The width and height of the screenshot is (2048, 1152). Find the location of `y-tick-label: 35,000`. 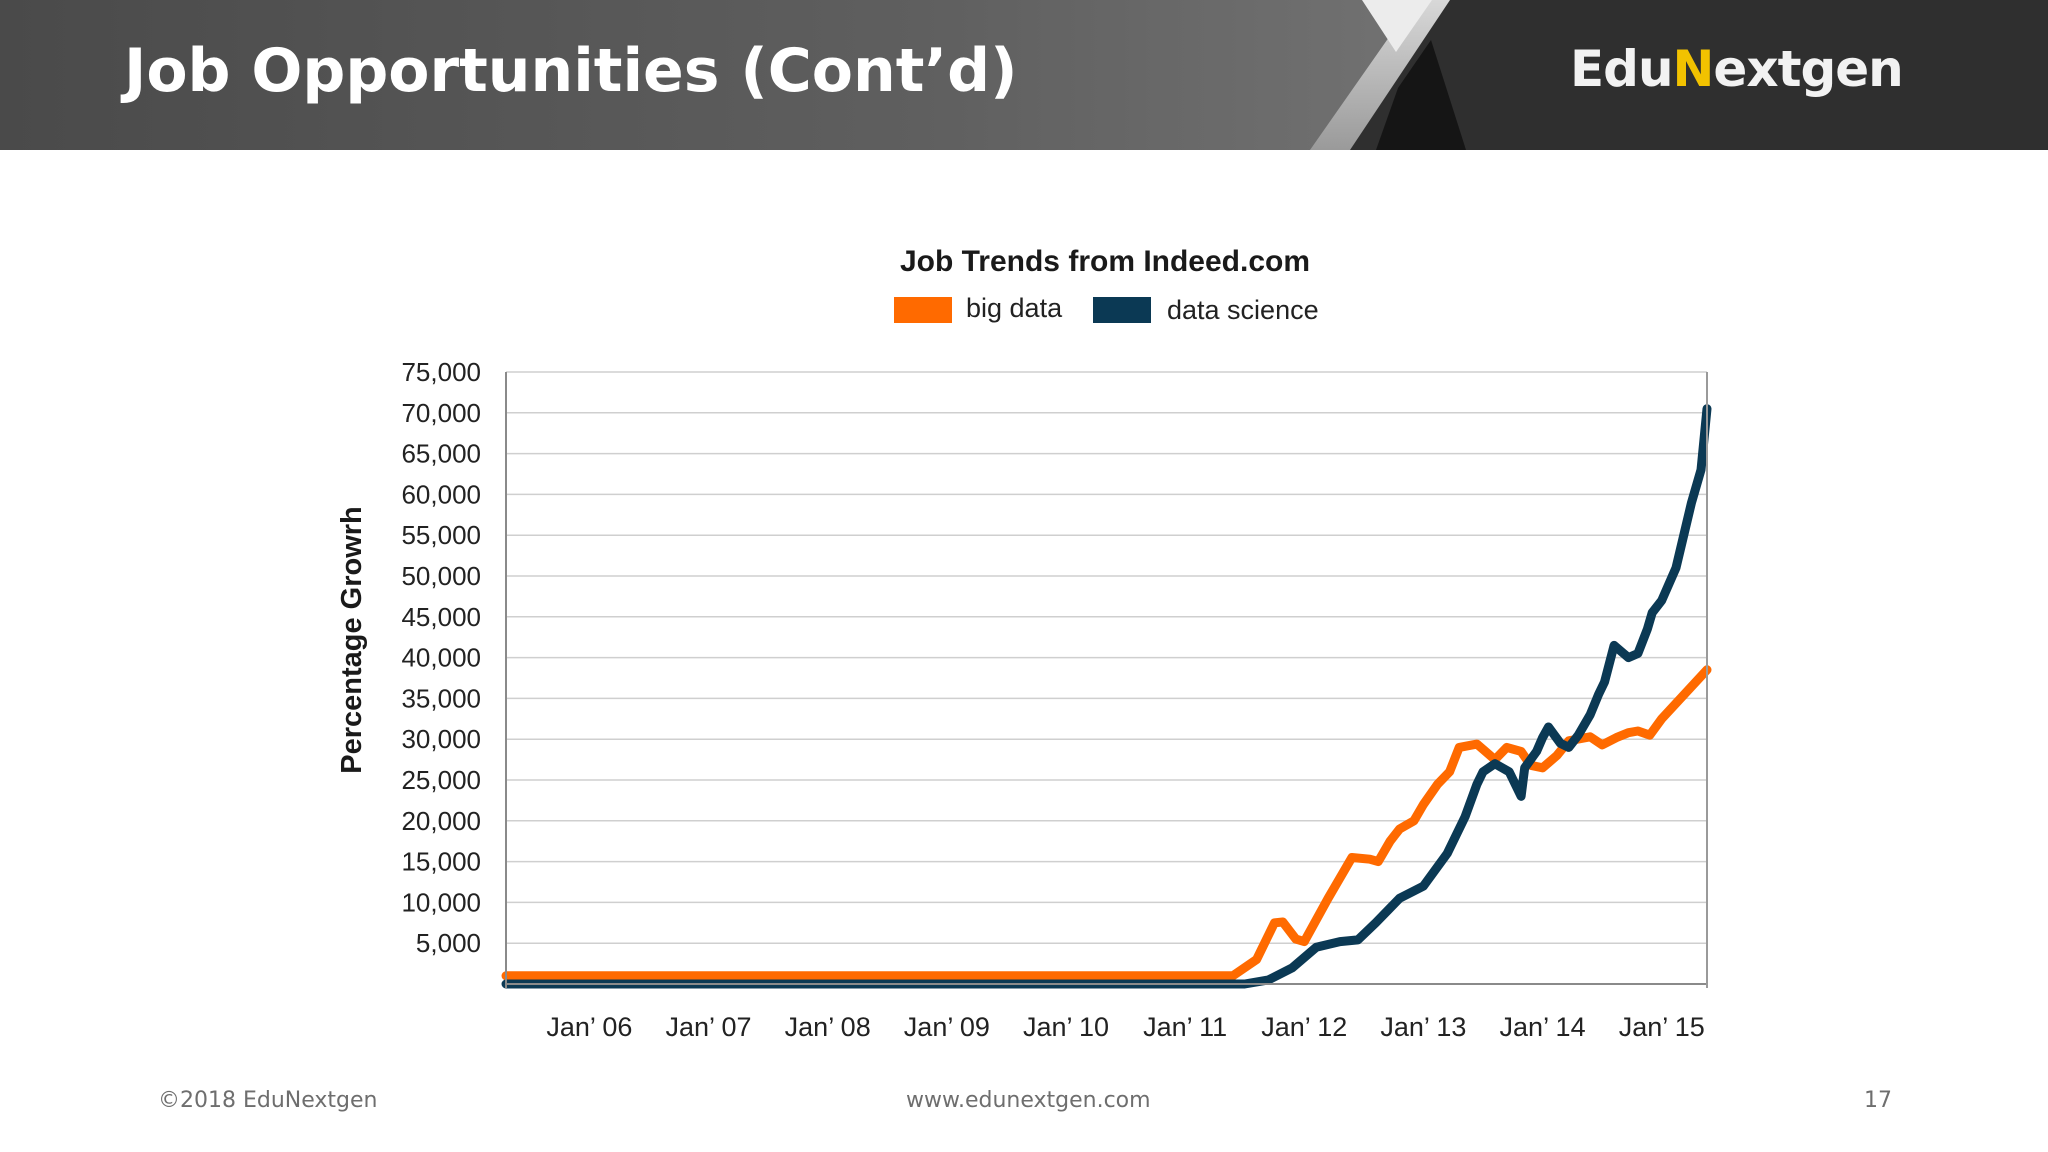

y-tick-label: 35,000 is located at coordinates (441, 698).